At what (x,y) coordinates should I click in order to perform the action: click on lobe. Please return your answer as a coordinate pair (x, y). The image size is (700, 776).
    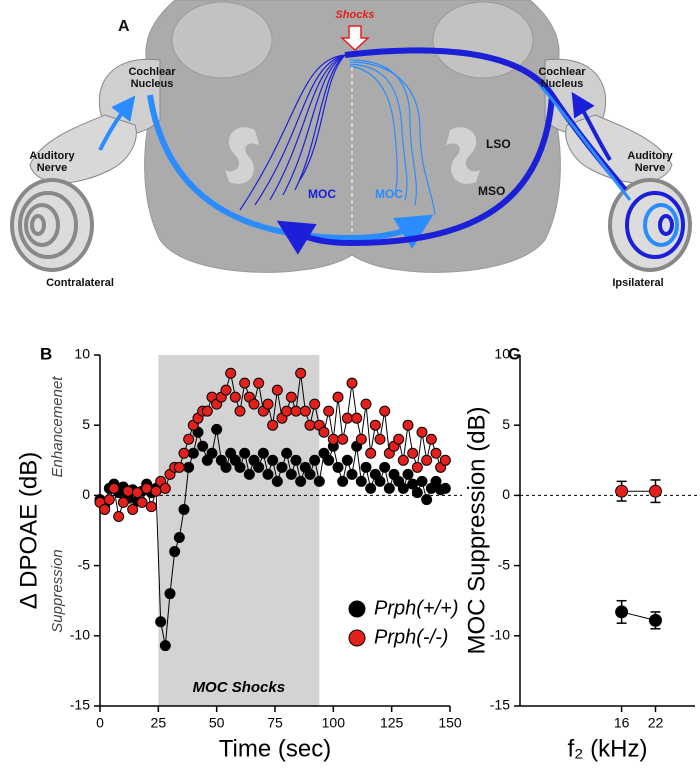
    Looking at the image, I should click on (222, 40).